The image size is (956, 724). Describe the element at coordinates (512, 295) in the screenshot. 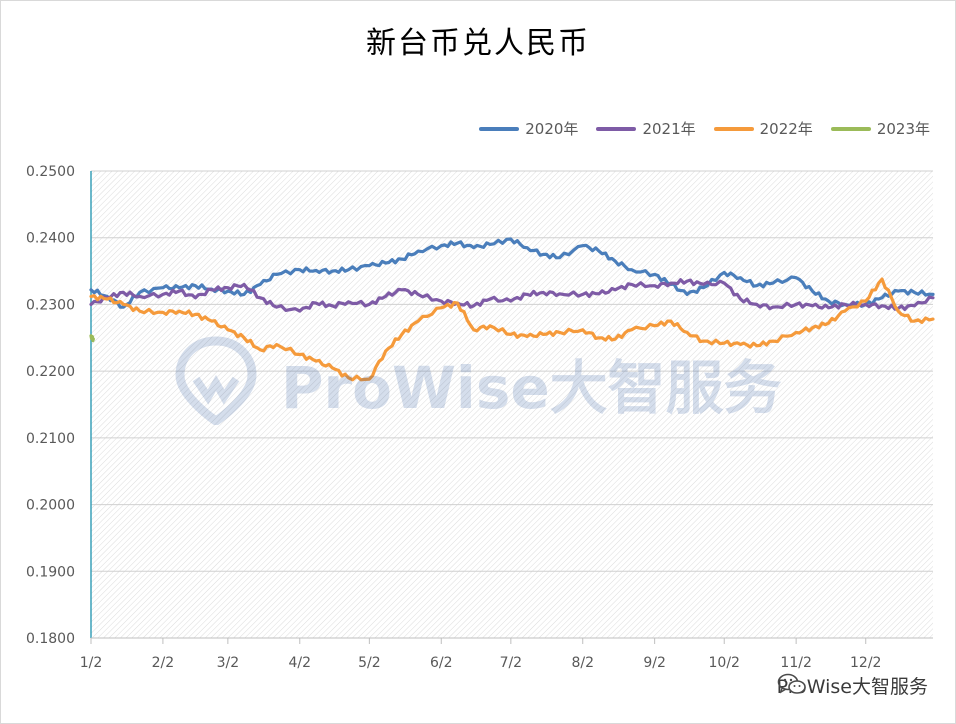

I see `series-line-2021年` at that location.